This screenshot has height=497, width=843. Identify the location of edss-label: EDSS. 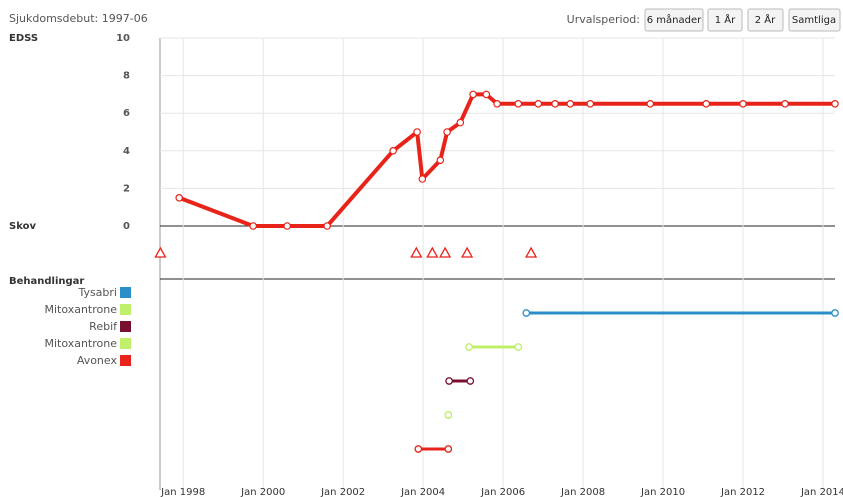
(23, 38).